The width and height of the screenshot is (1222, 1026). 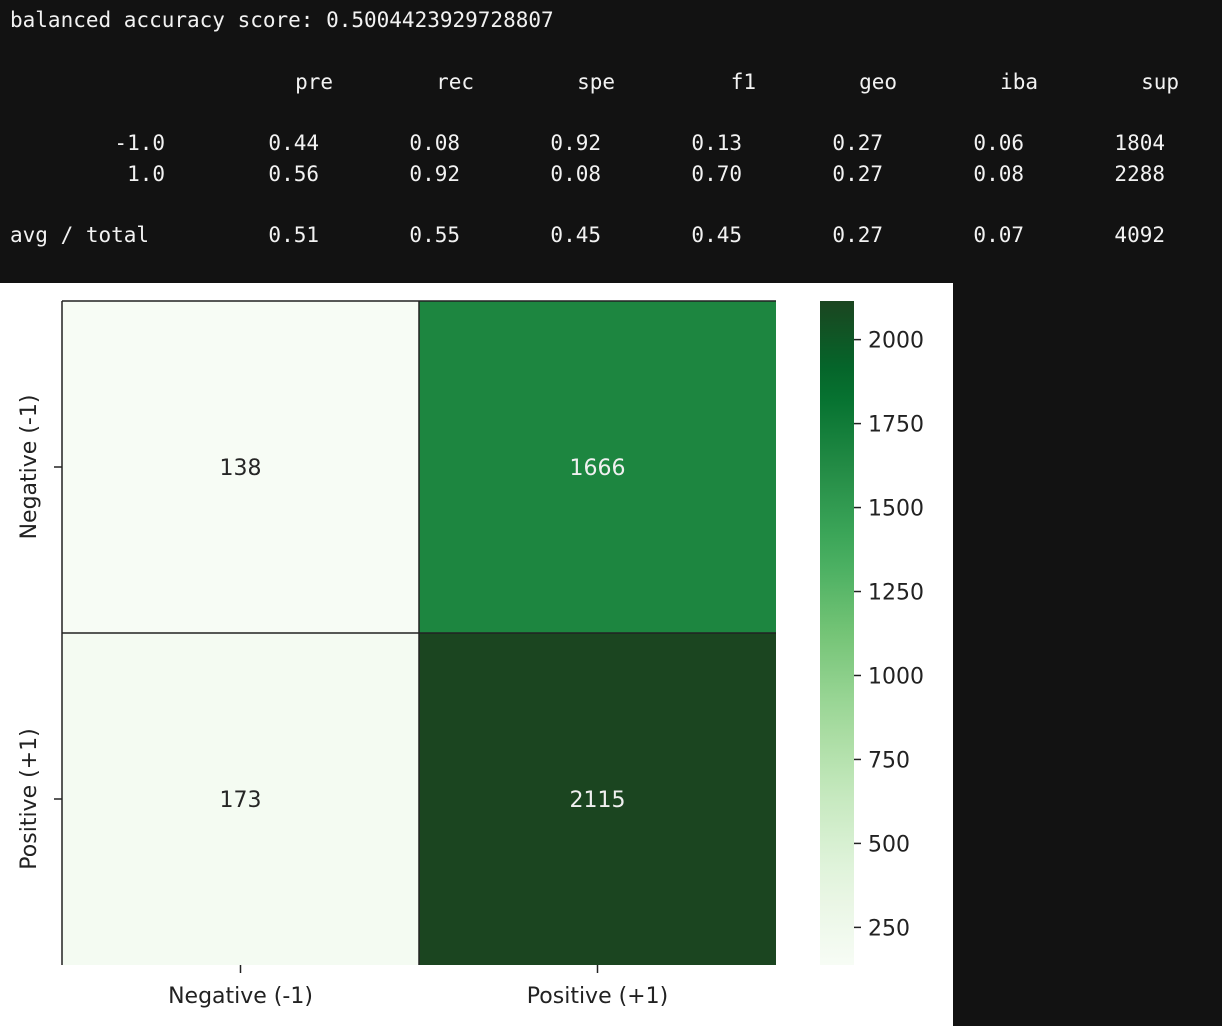 I want to click on colorbar-tick-label: 1000, so click(x=896, y=676).